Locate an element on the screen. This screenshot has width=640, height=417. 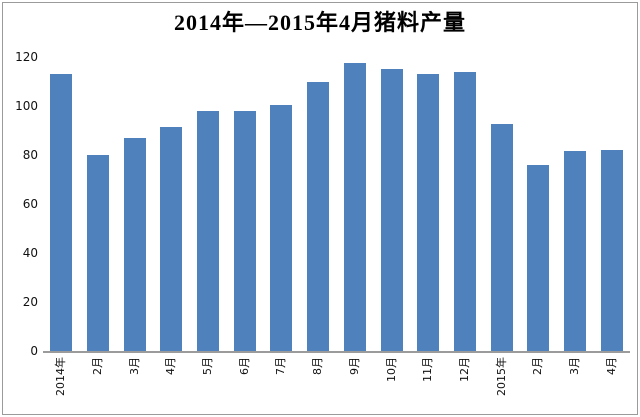
x-axis-tick-label: 10月 is located at coordinates (391, 369).